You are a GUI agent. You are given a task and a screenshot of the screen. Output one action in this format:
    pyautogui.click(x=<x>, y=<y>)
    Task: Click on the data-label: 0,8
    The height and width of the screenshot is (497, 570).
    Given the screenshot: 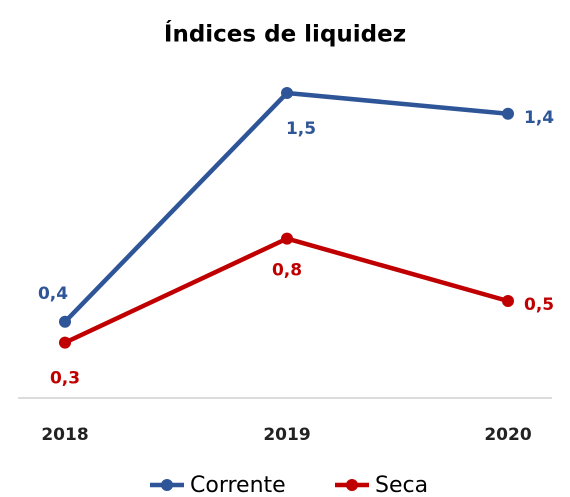 What is the action you would take?
    pyautogui.click(x=287, y=271)
    